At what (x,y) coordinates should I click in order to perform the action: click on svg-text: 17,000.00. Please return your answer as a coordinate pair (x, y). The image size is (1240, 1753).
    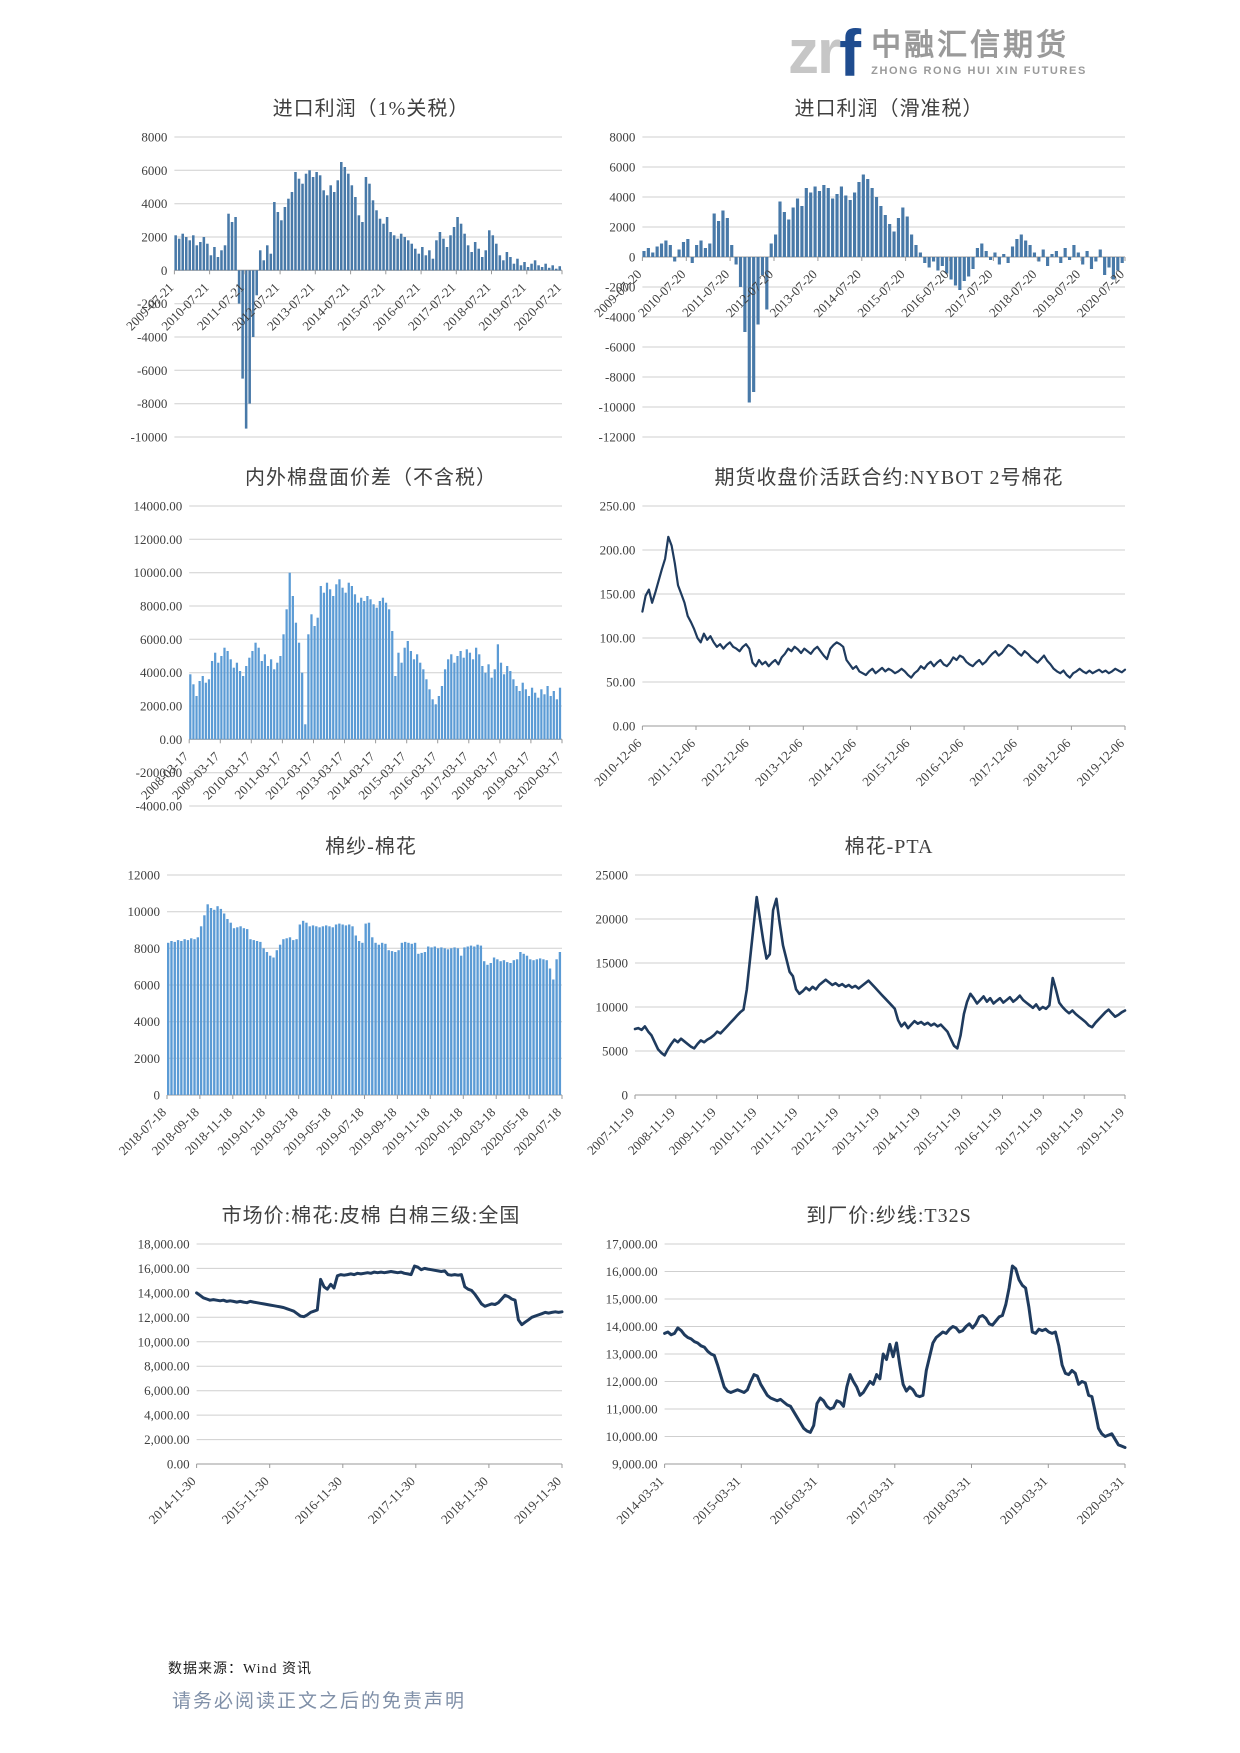
    Looking at the image, I should click on (632, 1244).